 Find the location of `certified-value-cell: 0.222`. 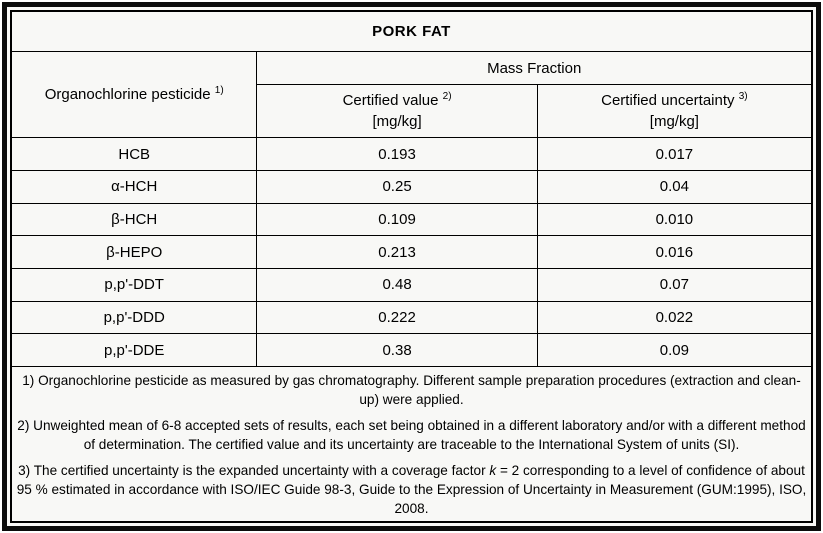

certified-value-cell: 0.222 is located at coordinates (397, 317).